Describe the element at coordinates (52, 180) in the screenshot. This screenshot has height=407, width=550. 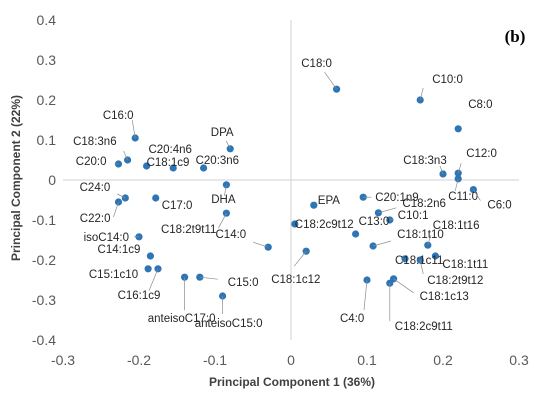
I see `y-tick-label: 0` at that location.